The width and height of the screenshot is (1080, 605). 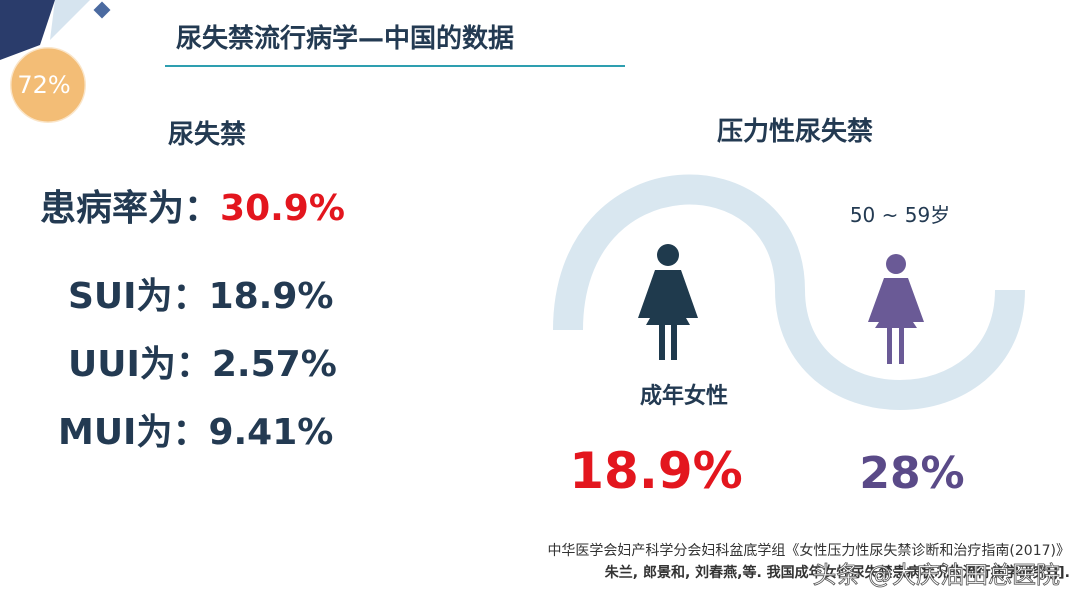 What do you see at coordinates (655, 471) in the screenshot?
I see `group-value: 18.9%` at bounding box center [655, 471].